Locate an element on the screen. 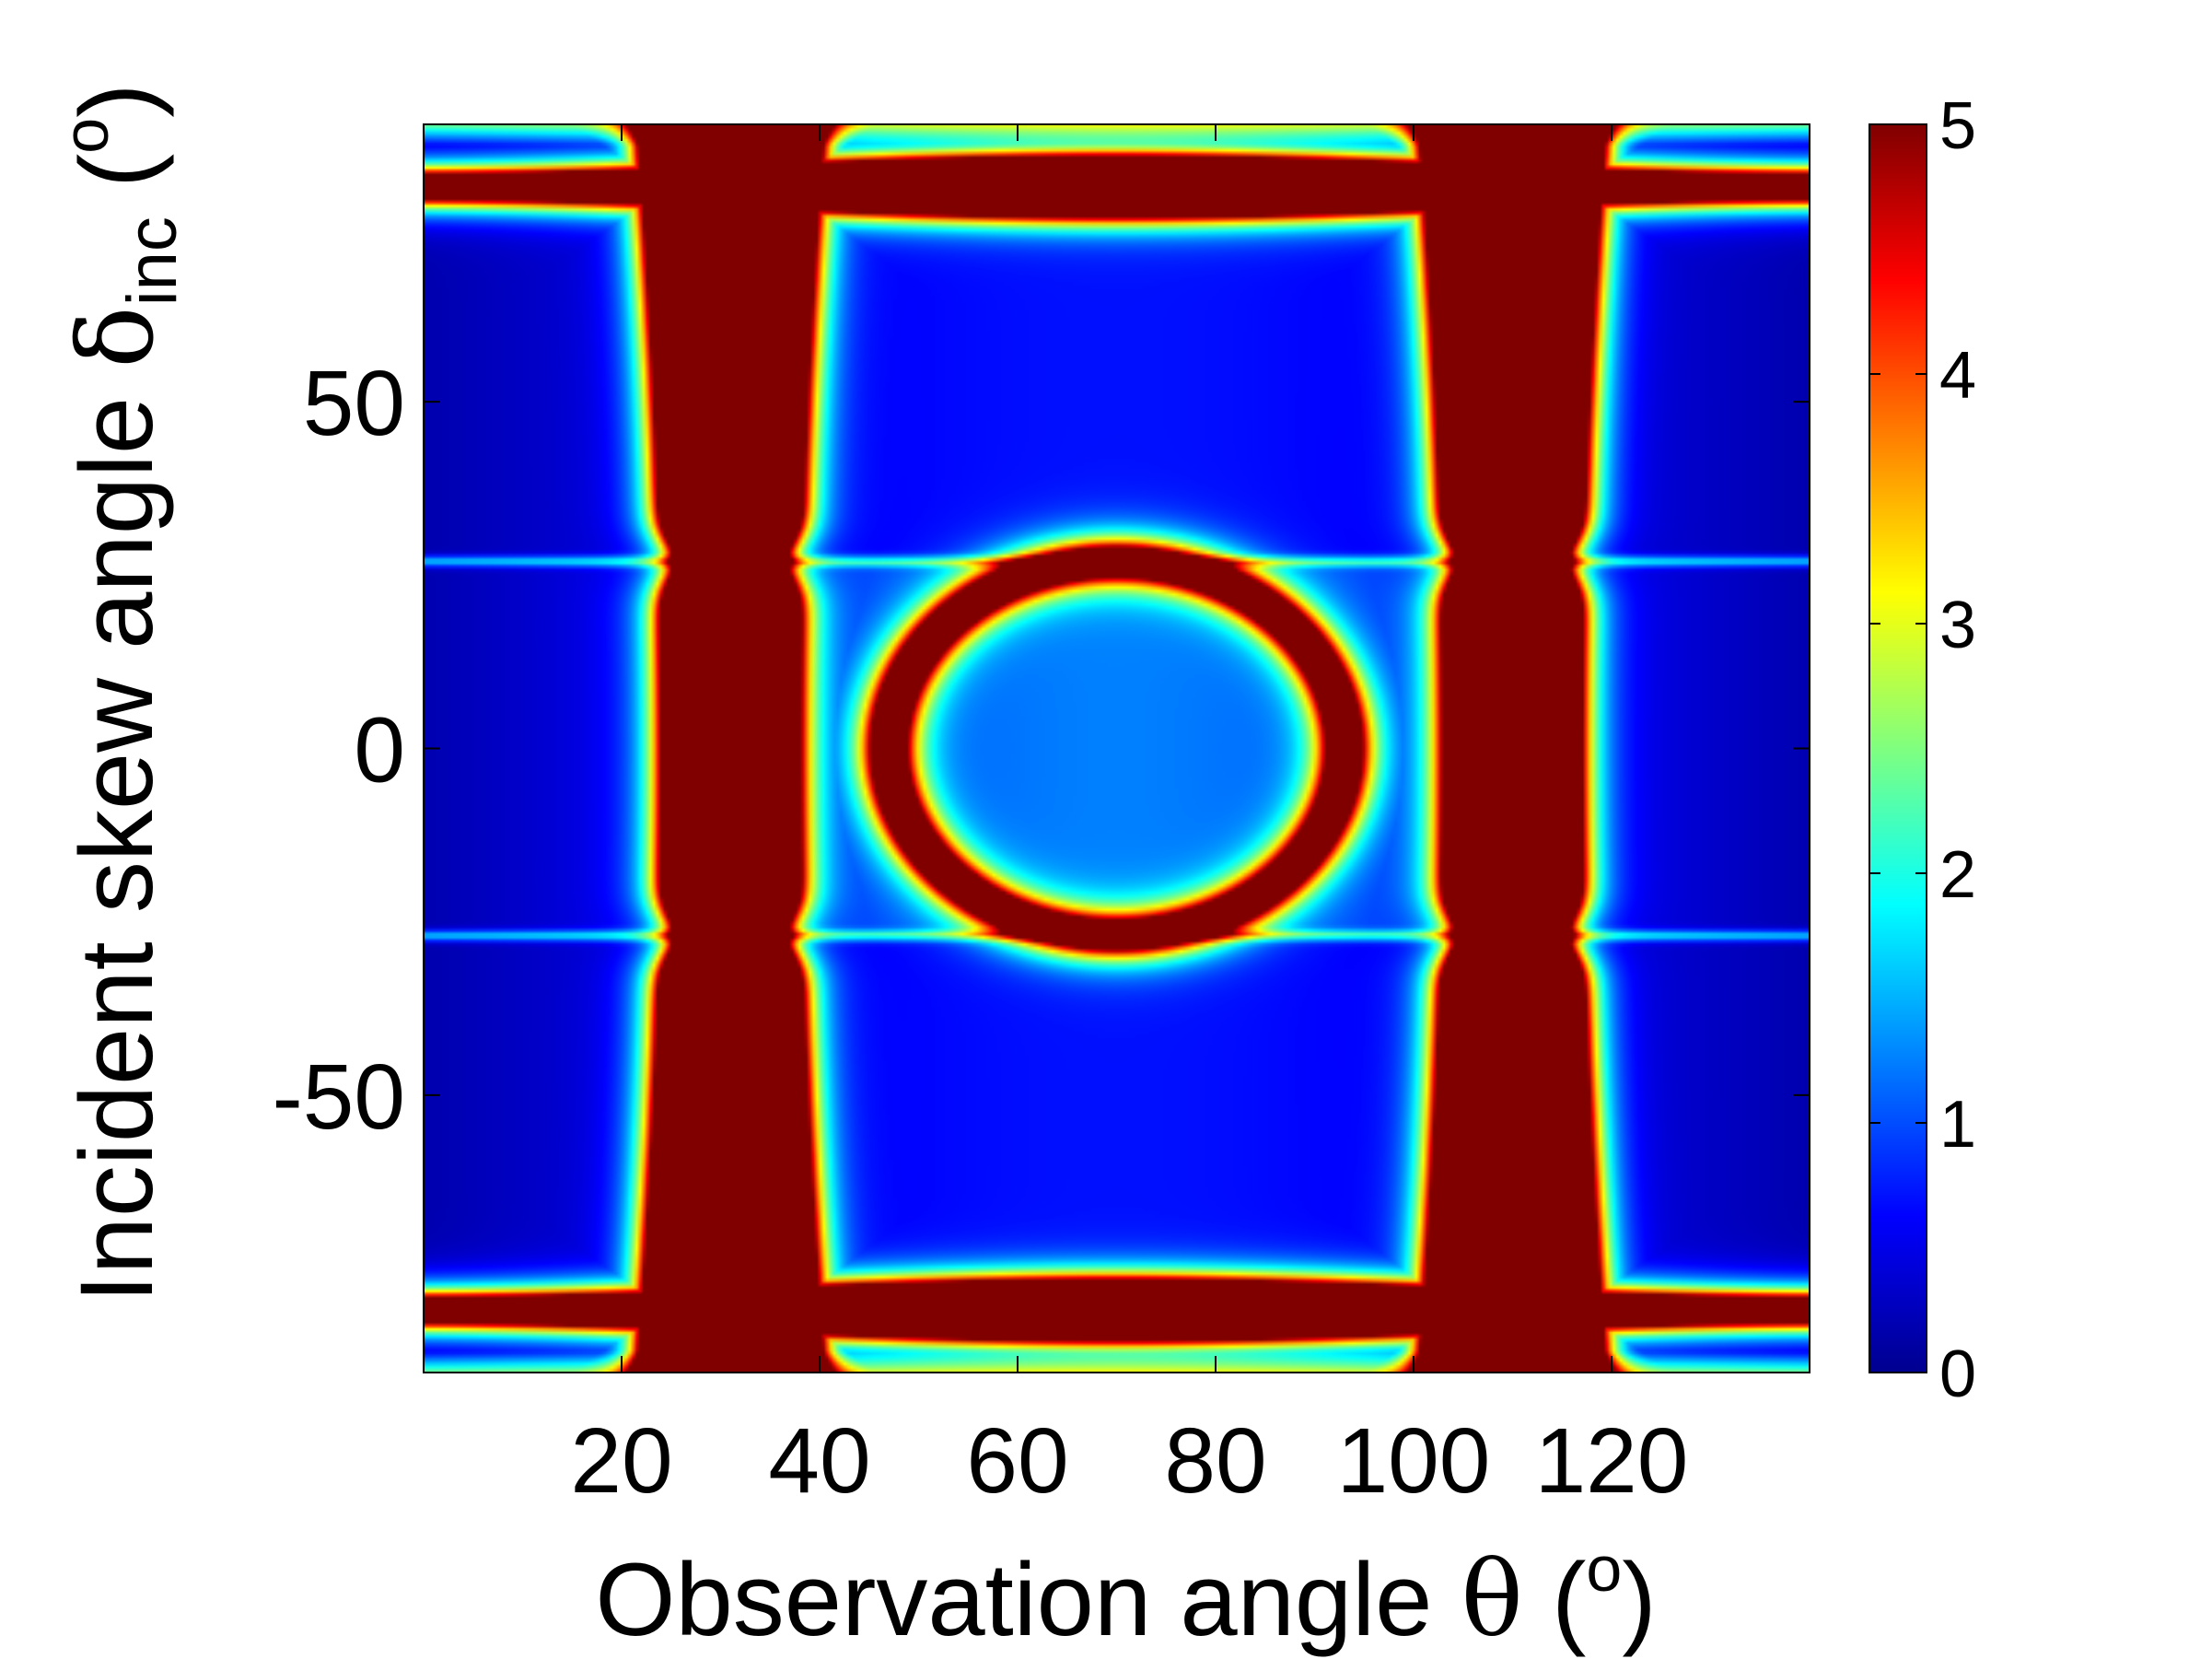 This screenshot has width=2212, height=1659. x-axis-label-text: Observation angle is located at coordinates (1028, 1599).